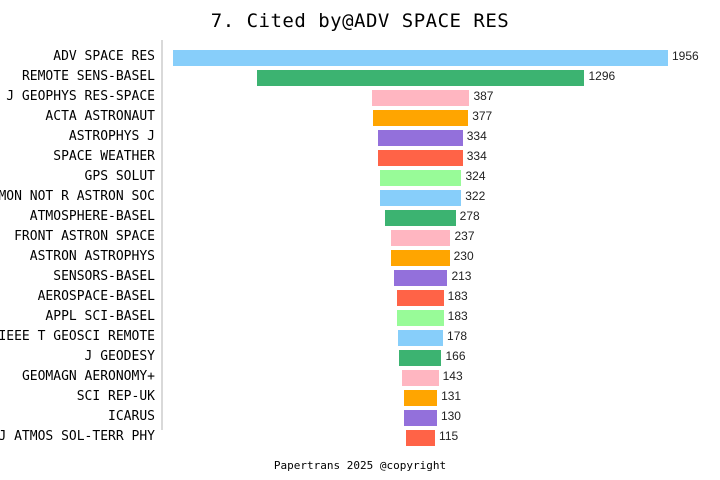  What do you see at coordinates (461, 276) in the screenshot?
I see `value-label: 213` at bounding box center [461, 276].